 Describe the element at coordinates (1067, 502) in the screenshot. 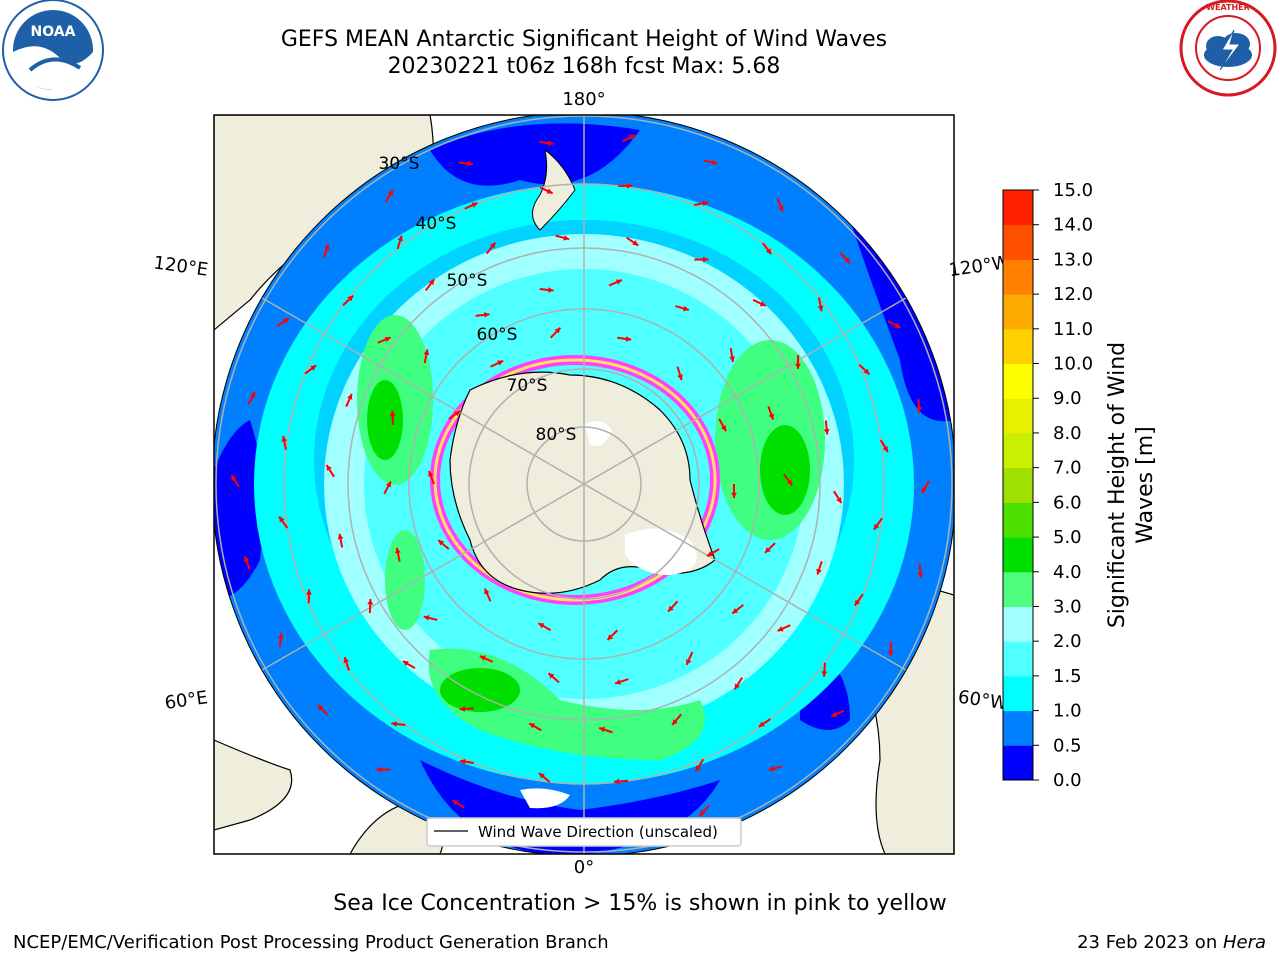

I see `colorbar-tick-label: 6.0` at that location.